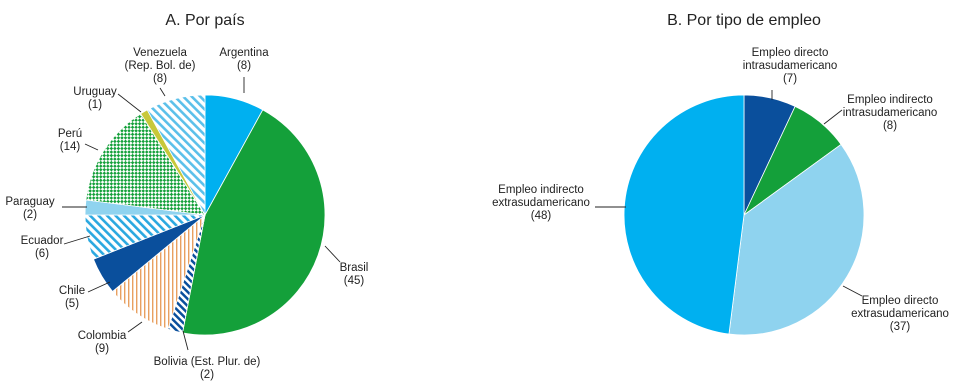 Image resolution: width=956 pixels, height=381 pixels. I want to click on pie-a-label-venezuela-rep-bol-de: Venezuela (Rep. Bol. de) (8), so click(160, 66).